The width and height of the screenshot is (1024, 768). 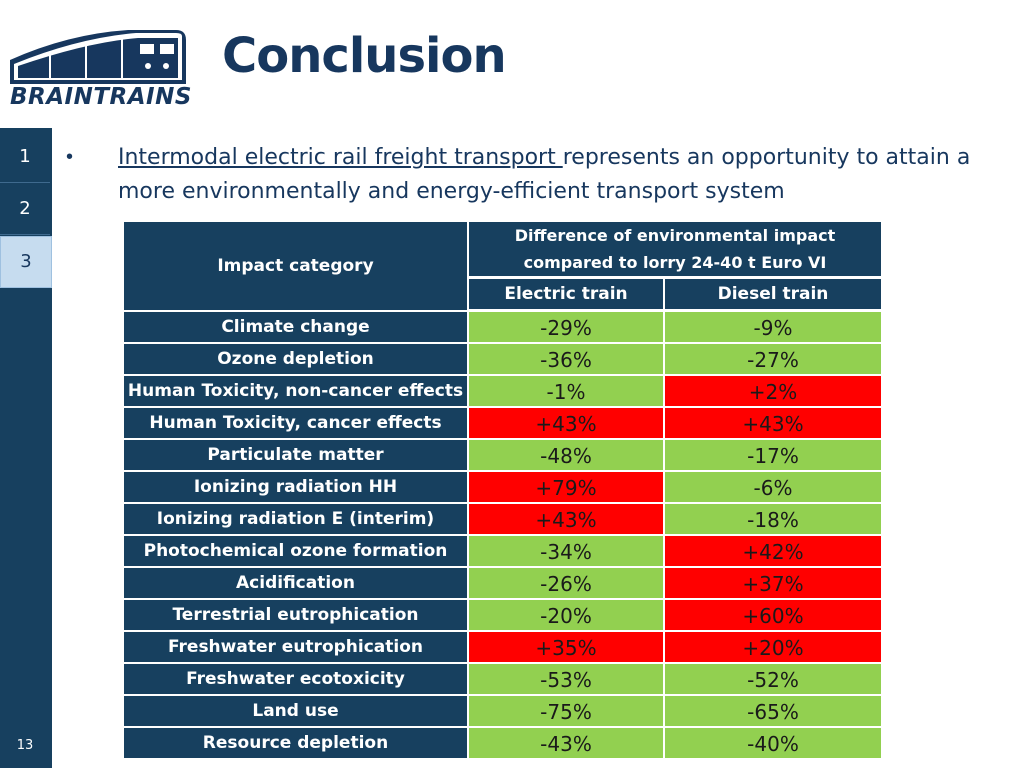 I want to click on table-row: Human Toxicity, non-cancer effects -1% +2%, so click(x=503, y=392).